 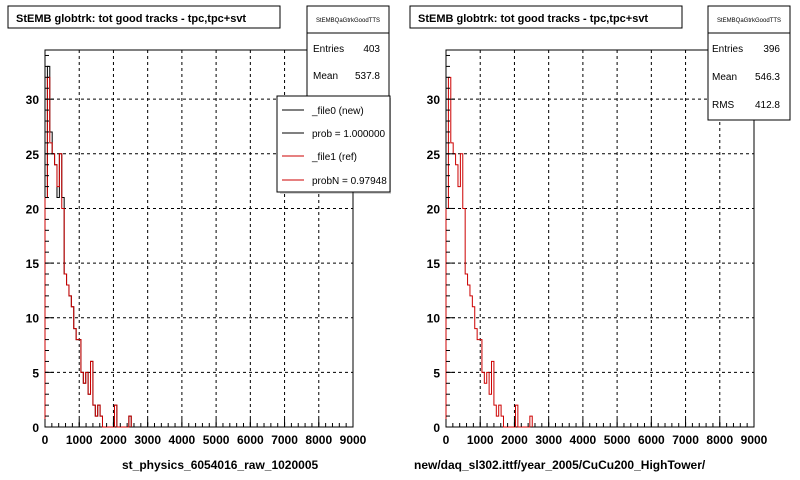 What do you see at coordinates (334, 157) in the screenshot?
I see `legend-label-ref: _file1 (ref)` at bounding box center [334, 157].